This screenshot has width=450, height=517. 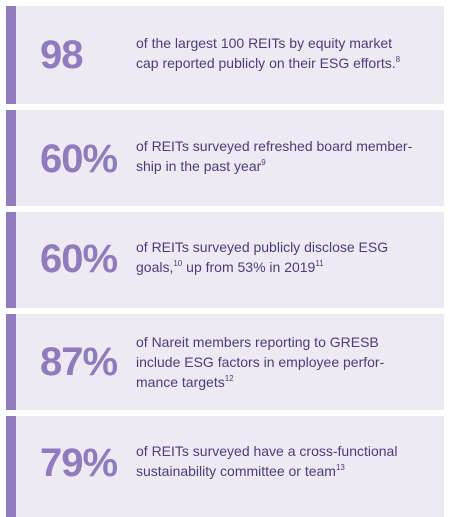 I want to click on footnote-marker: 11, so click(x=319, y=263).